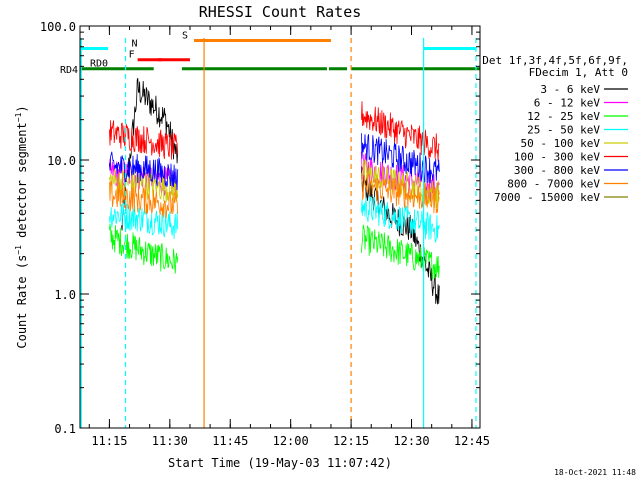 The height and width of the screenshot is (480, 640). Describe the element at coordinates (21, 226) in the screenshot. I see `y-axis-label: Count Rate (s−1 detector segment−1)` at that location.